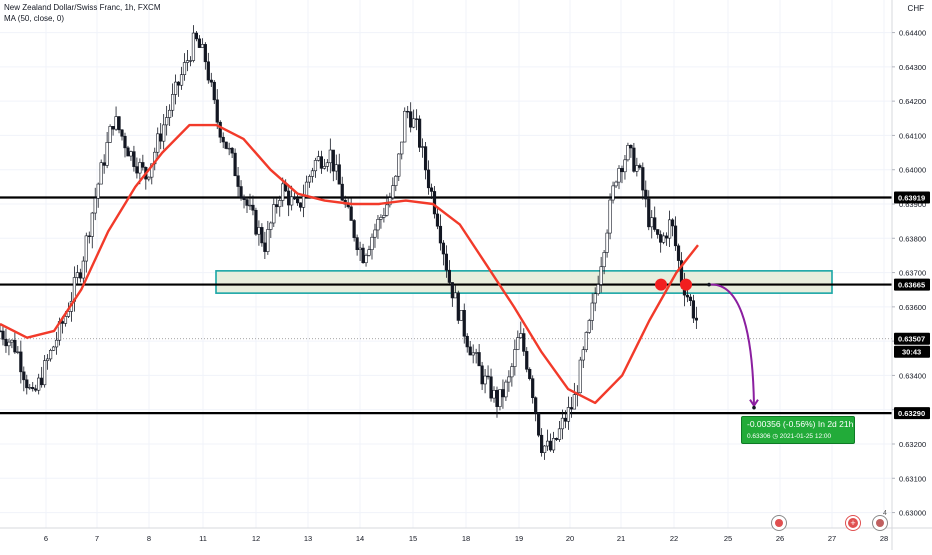 The width and height of the screenshot is (932, 555). What do you see at coordinates (661, 284) in the screenshot?
I see `ma-cross-marker` at bounding box center [661, 284].